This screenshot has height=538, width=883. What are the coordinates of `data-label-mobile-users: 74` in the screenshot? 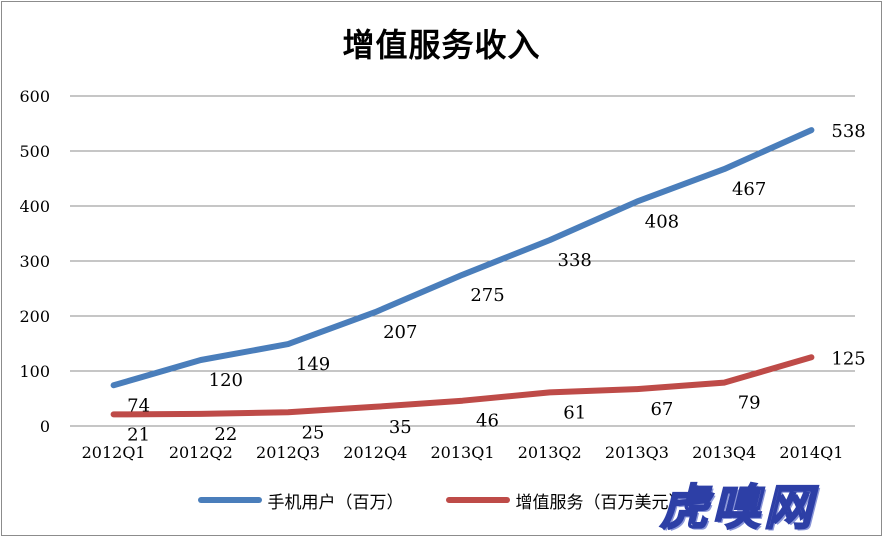 It's located at (138, 405).